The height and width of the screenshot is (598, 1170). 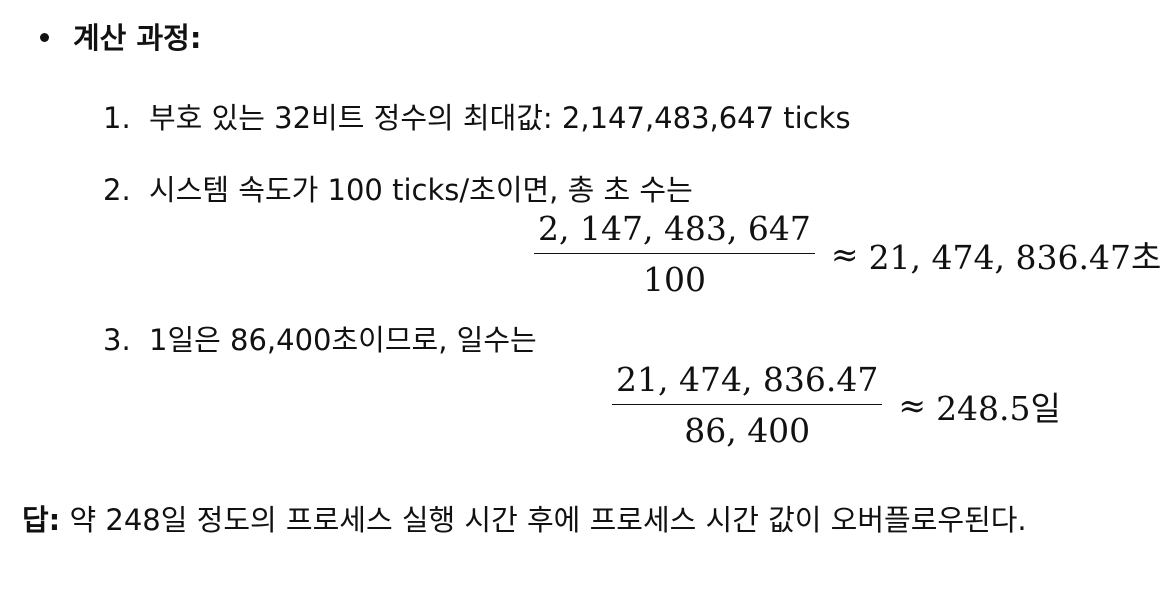 I want to click on step-number: 3., so click(x=117, y=340).